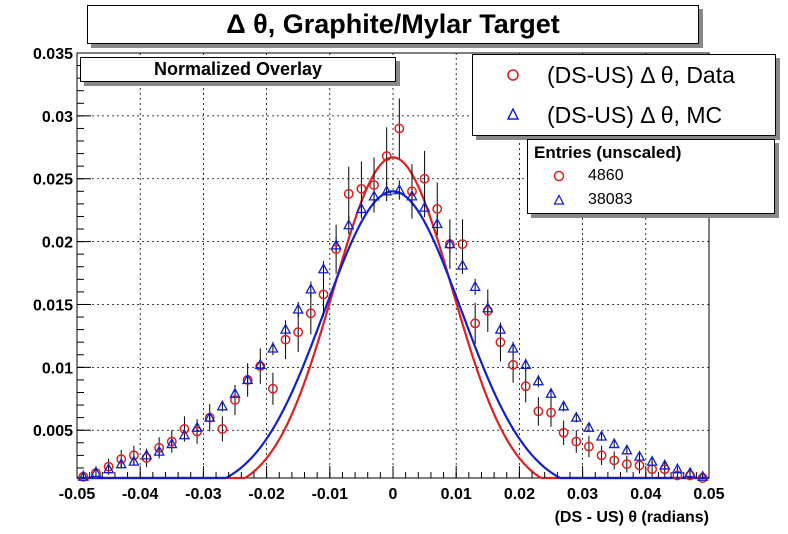 This screenshot has height=534, width=788. What do you see at coordinates (53, 54) in the screenshot?
I see `y-tick-label: 0.035` at bounding box center [53, 54].